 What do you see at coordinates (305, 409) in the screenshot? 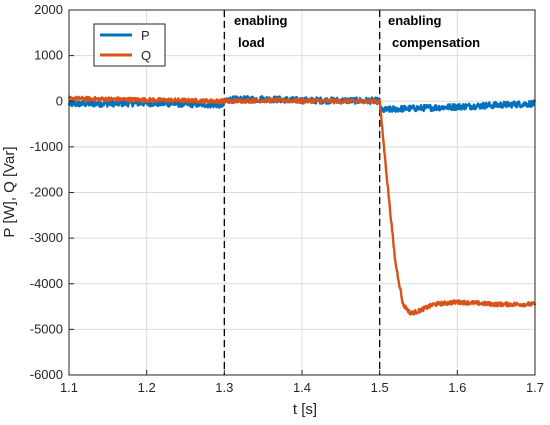
I see `x-axis-label: t [s]` at bounding box center [305, 409].